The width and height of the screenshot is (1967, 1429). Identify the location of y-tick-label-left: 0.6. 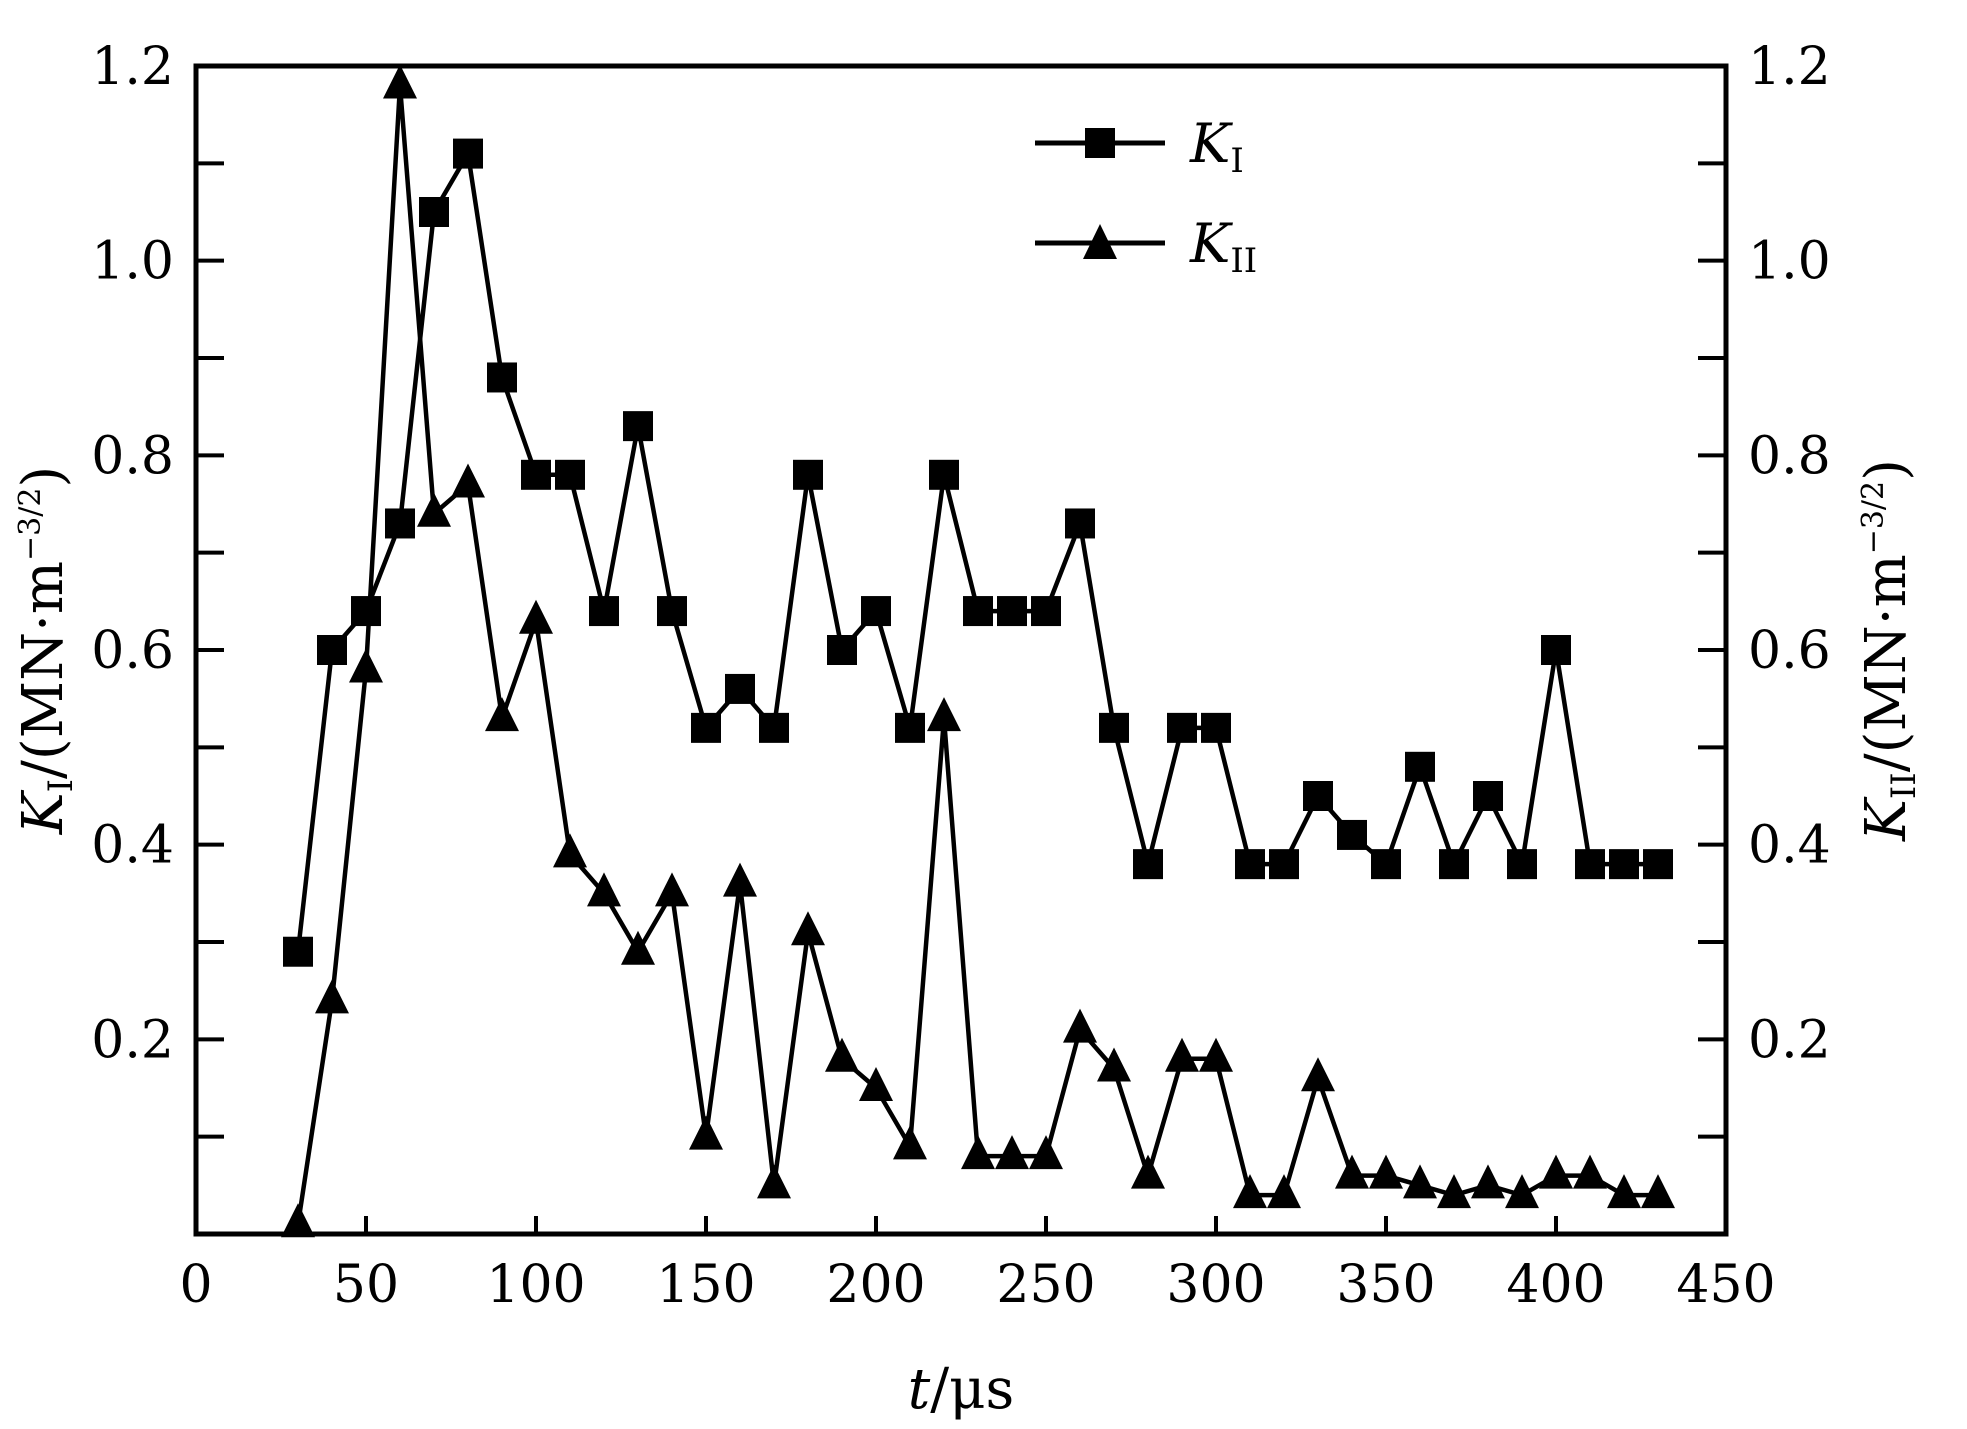
(132, 651).